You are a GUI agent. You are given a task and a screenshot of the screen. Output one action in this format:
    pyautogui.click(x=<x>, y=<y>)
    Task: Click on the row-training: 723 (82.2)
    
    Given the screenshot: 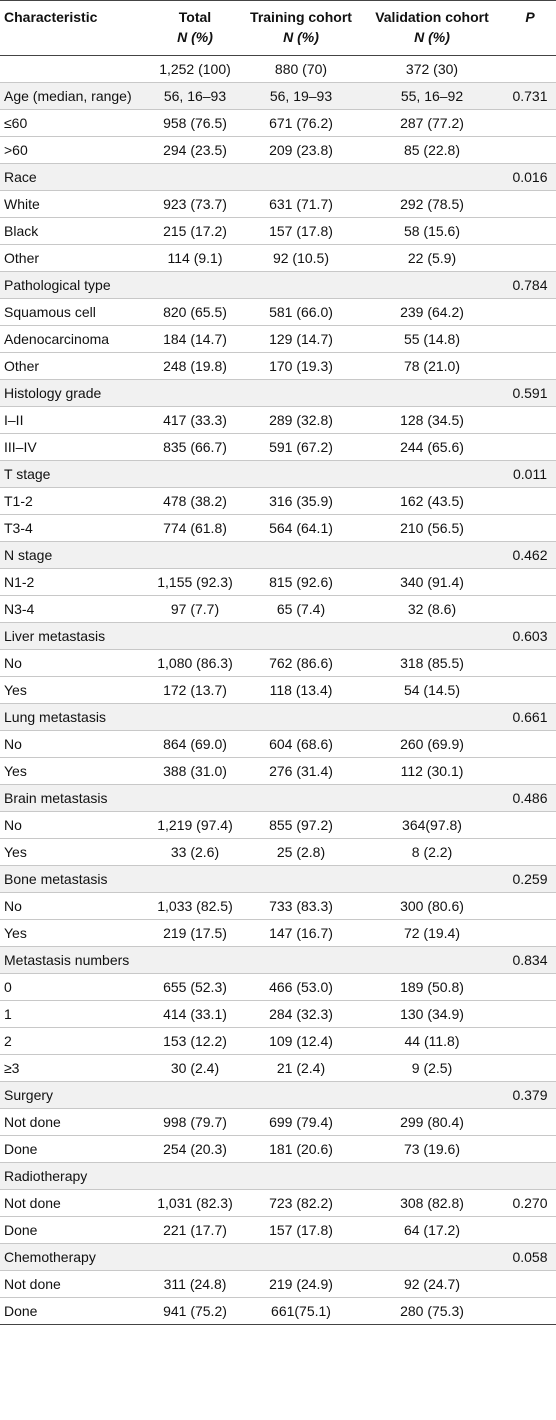 What is the action you would take?
    pyautogui.click(x=301, y=1203)
    